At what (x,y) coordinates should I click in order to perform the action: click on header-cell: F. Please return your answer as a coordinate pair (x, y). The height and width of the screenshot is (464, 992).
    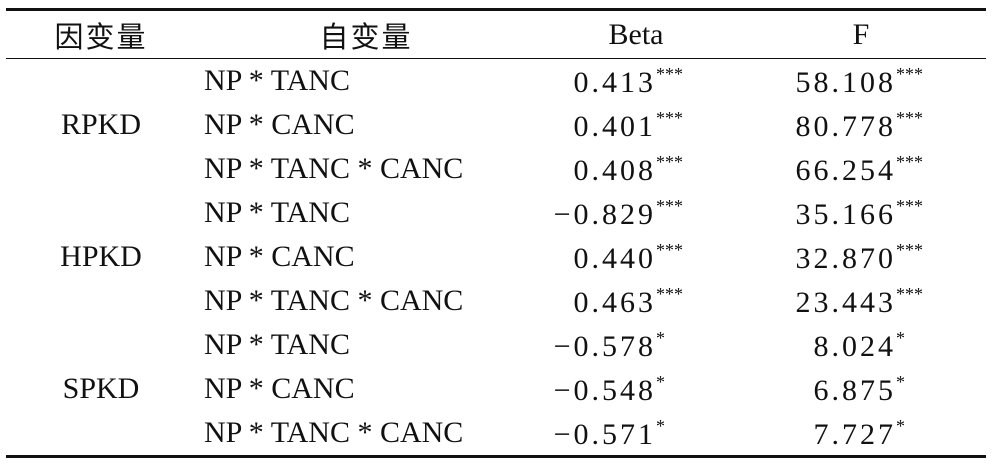
    Looking at the image, I should click on (861, 34).